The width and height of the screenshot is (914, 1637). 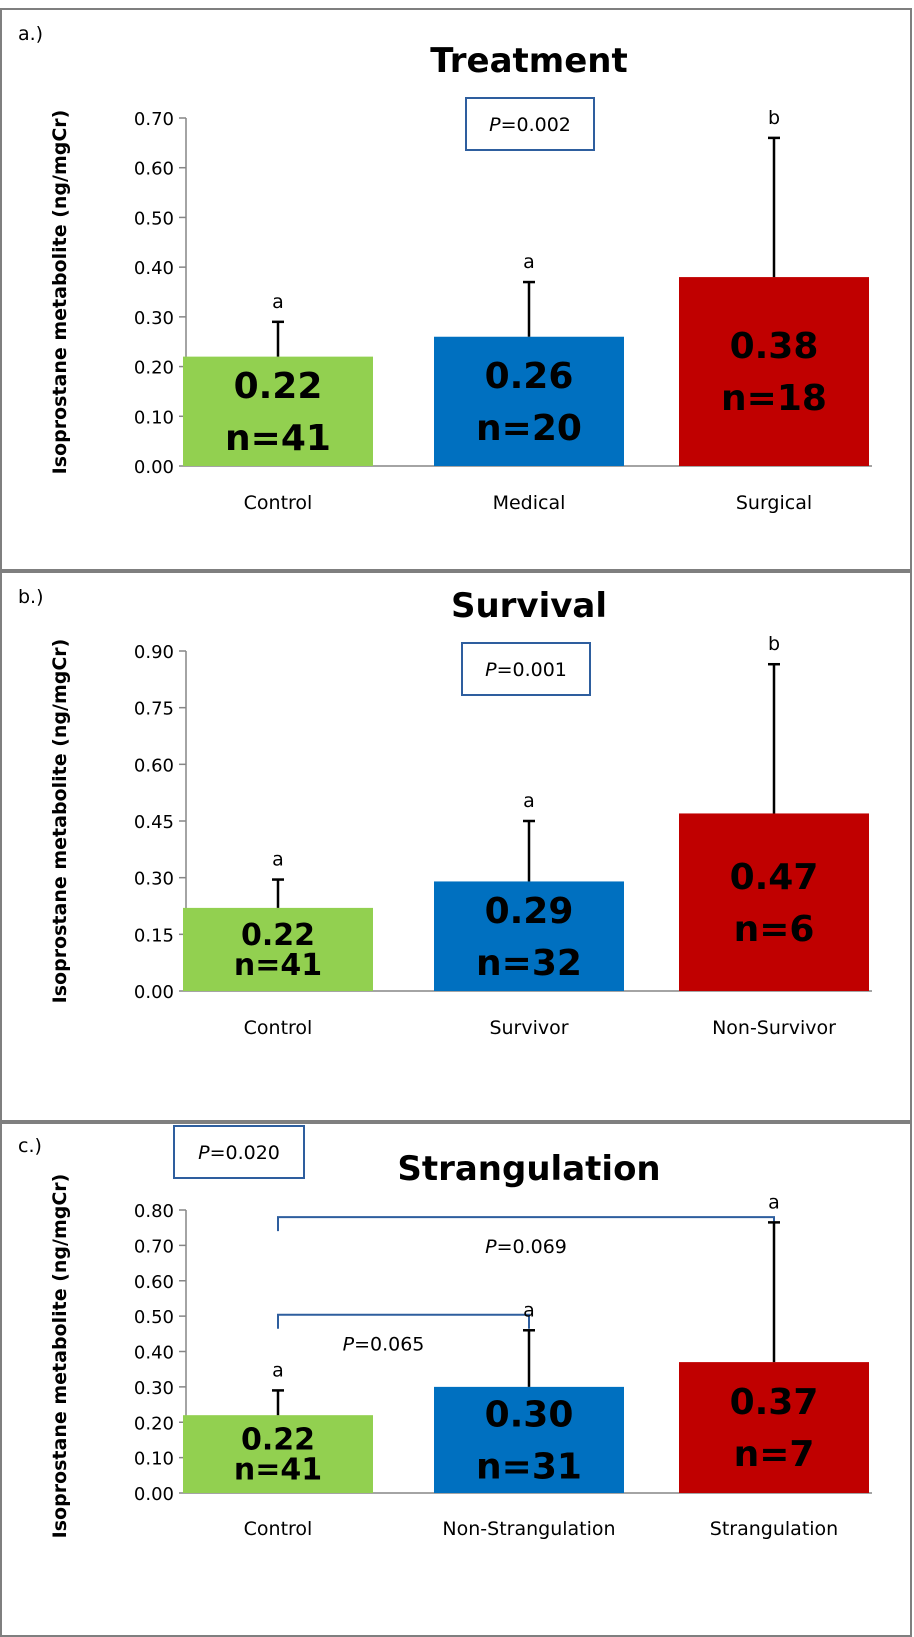 What do you see at coordinates (774, 503) in the screenshot?
I see `x-category-label: Surgical` at bounding box center [774, 503].